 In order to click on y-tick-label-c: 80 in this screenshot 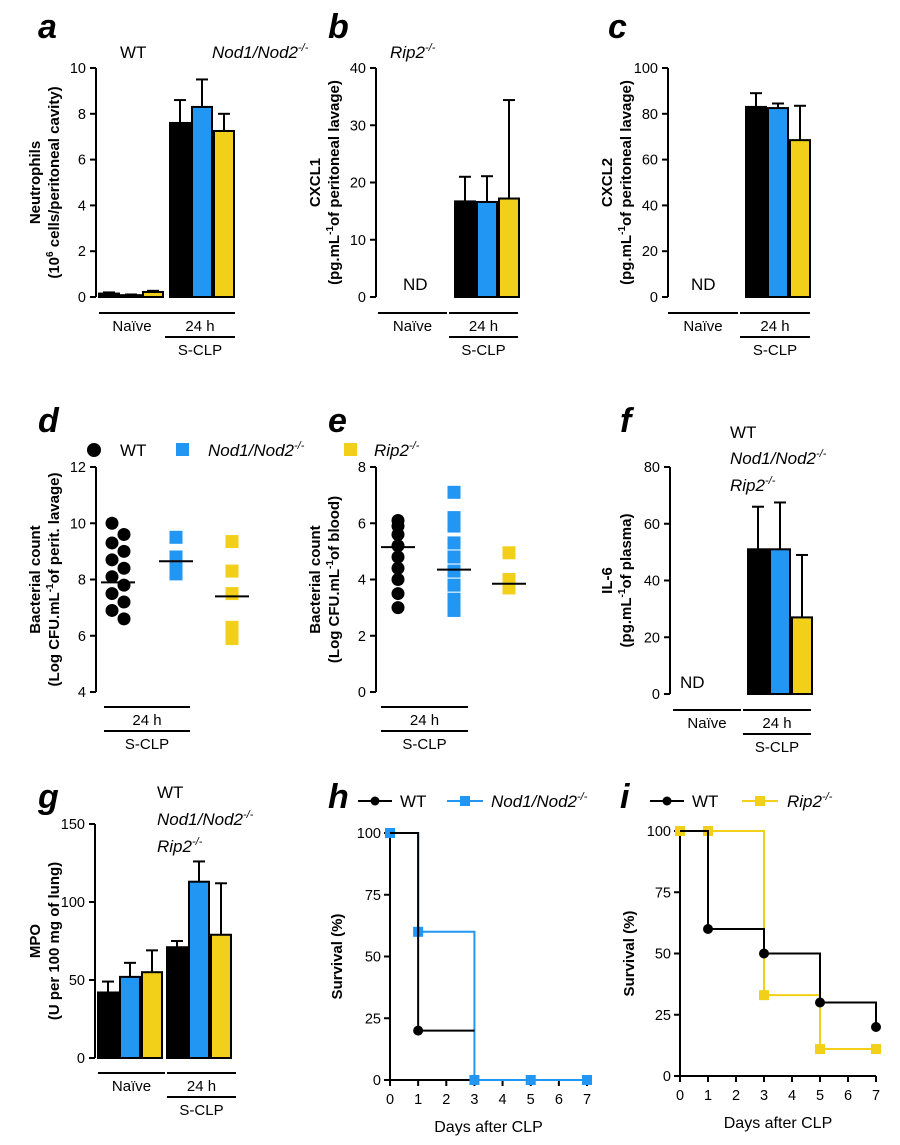, I will do `click(650, 115)`.